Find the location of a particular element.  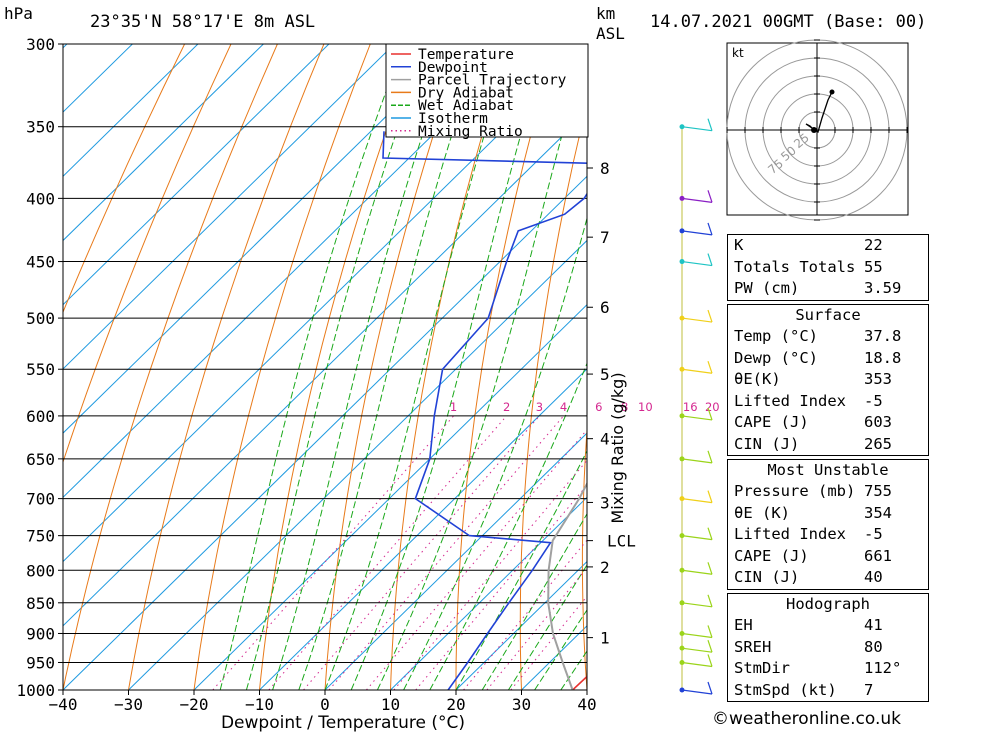

table-row: Totals Totals 55 is located at coordinates (808, 266).